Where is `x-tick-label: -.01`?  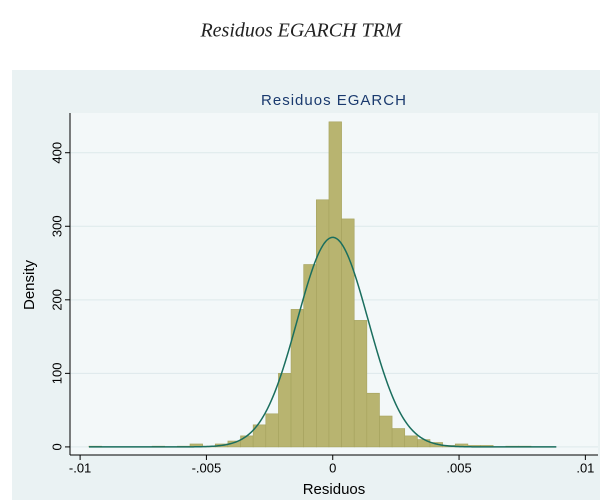 x-tick-label: -.01 is located at coordinates (80, 467).